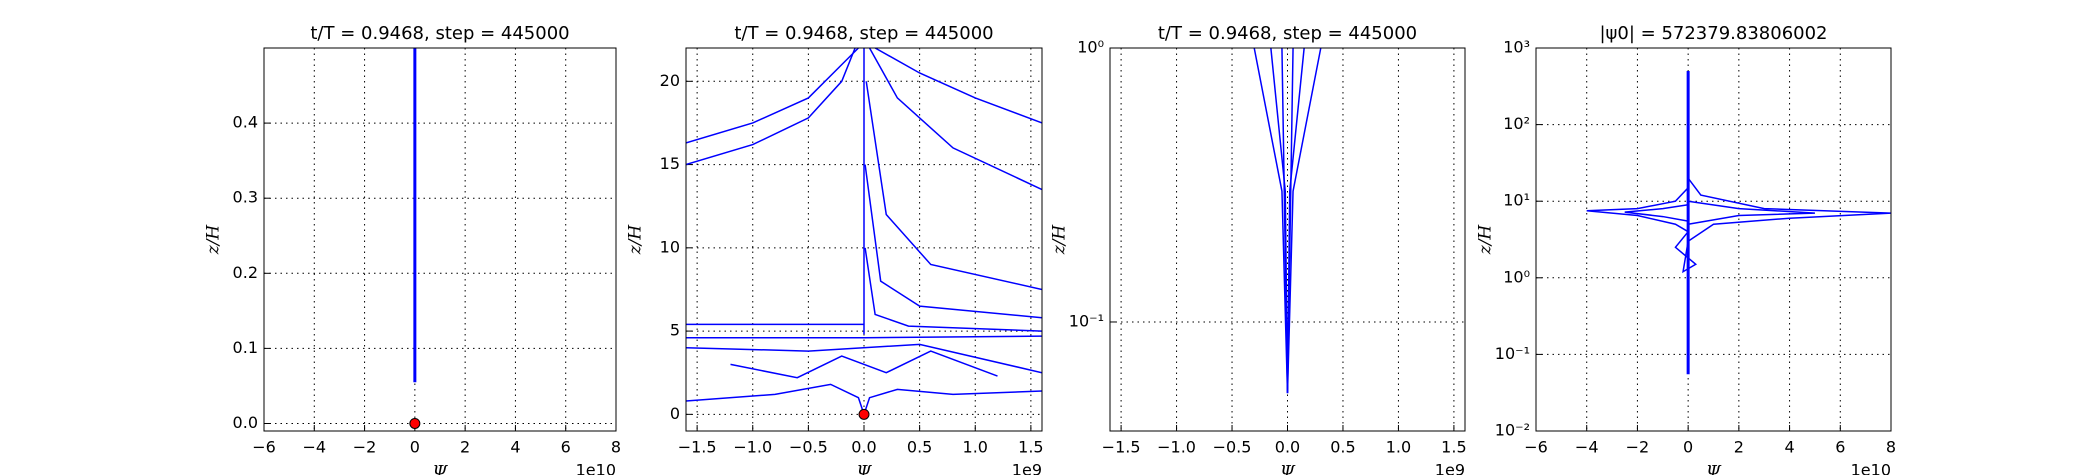 This screenshot has height=475, width=2100. Describe the element at coordinates (245, 422) in the screenshot. I see `y-tick-label: 0.0` at that location.